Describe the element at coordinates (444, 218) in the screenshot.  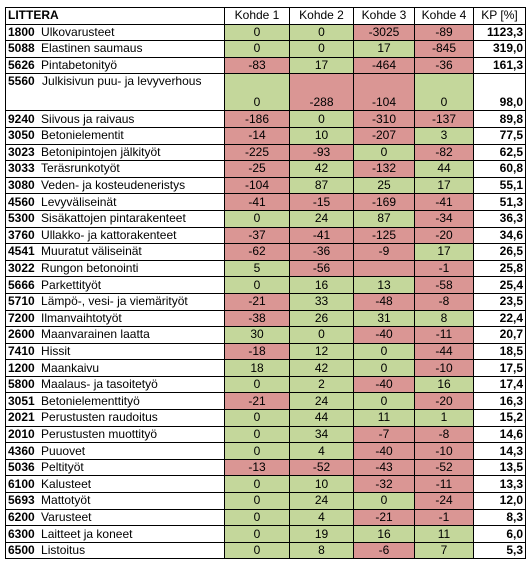
I see `kohde-4-value: -34` at that location.